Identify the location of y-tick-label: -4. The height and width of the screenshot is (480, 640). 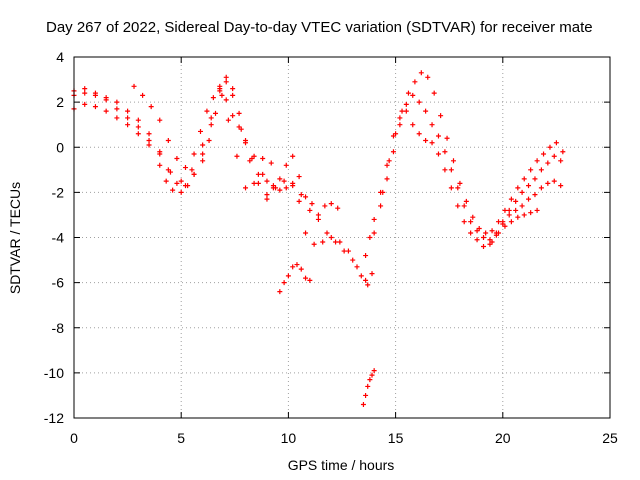
(58, 238).